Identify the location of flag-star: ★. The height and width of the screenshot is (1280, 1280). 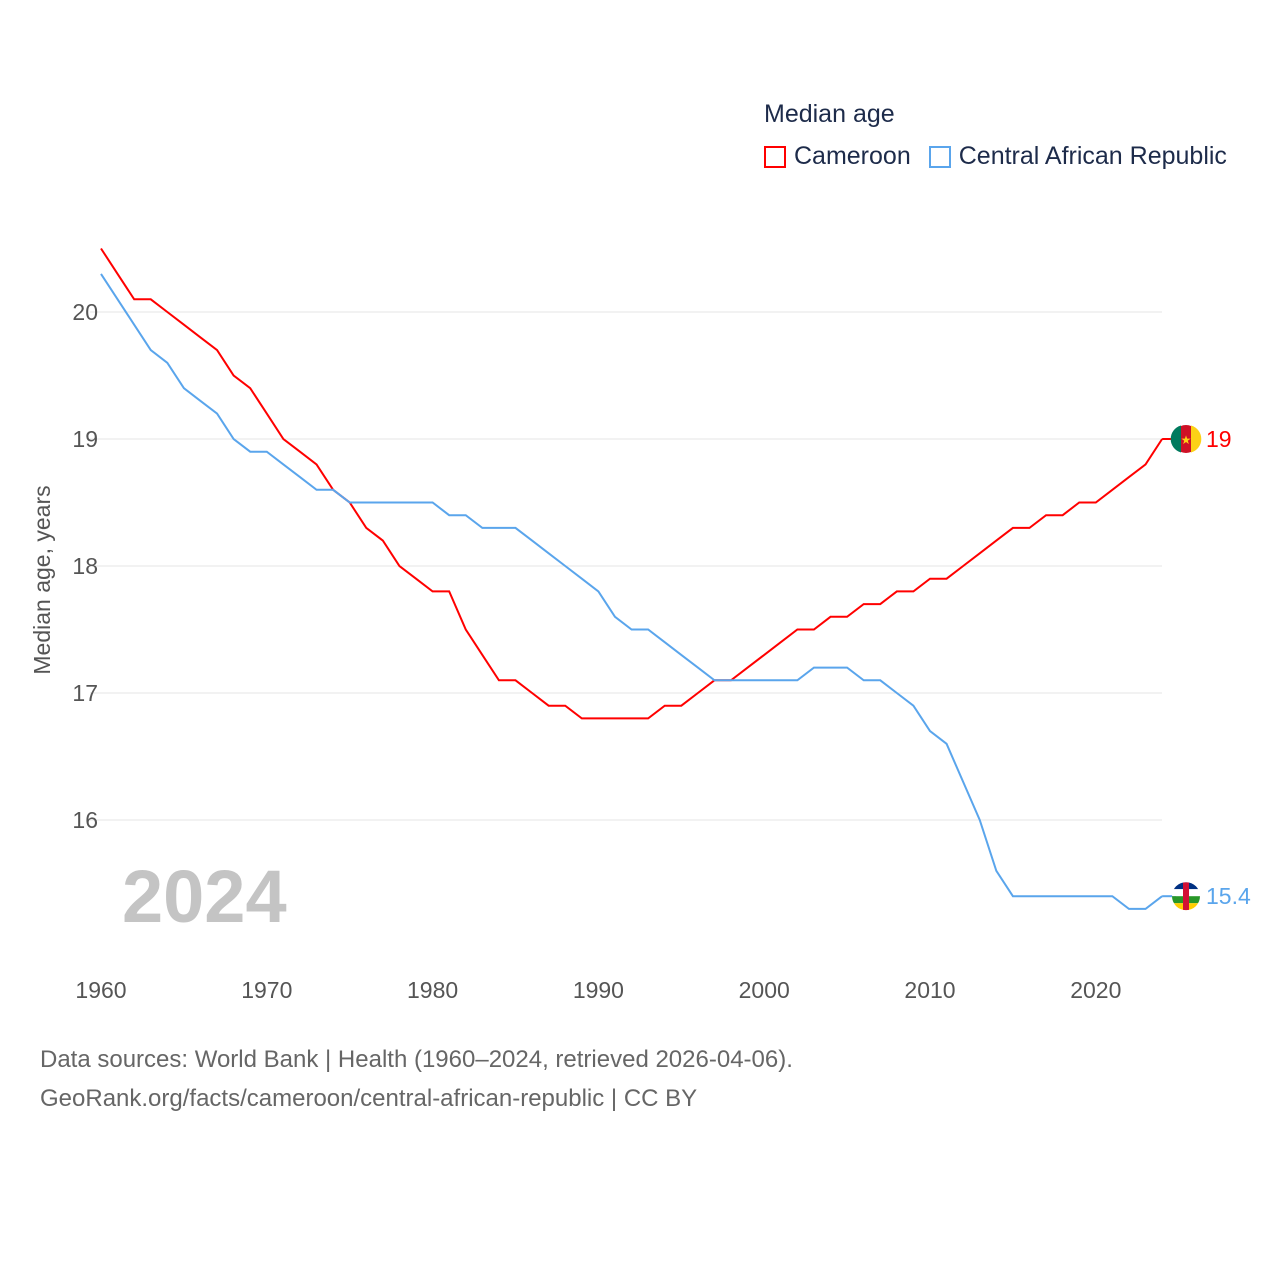
(1186, 440).